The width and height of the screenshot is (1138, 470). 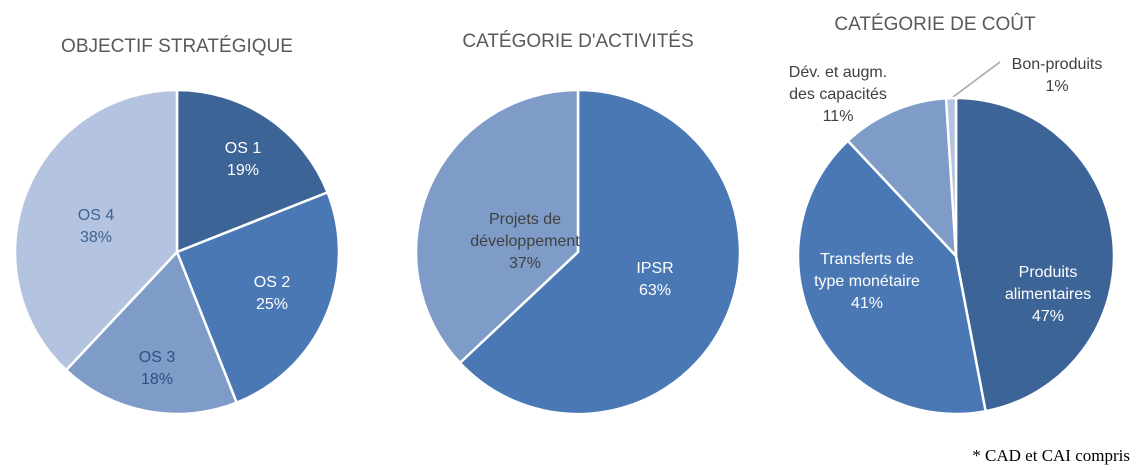 I want to click on slice-label: Dév. et augm. des capacités 11%, so click(x=838, y=95).